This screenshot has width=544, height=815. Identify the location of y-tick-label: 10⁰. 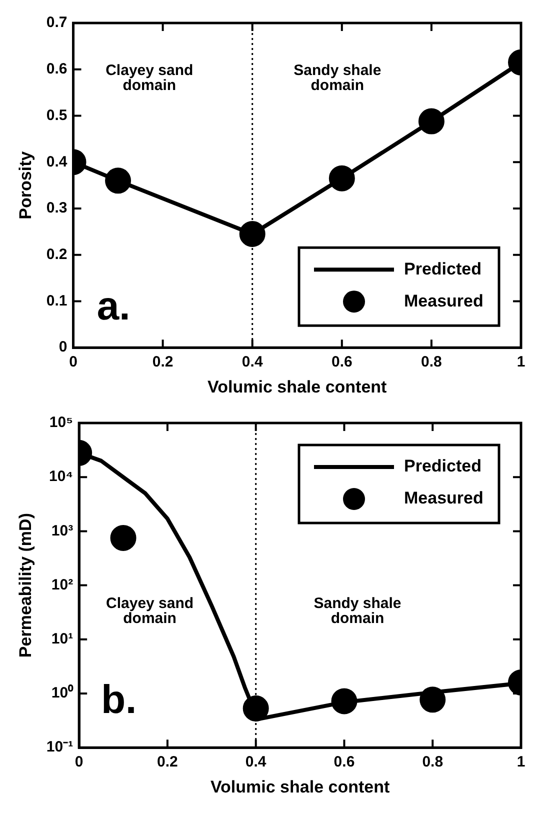
(62, 693).